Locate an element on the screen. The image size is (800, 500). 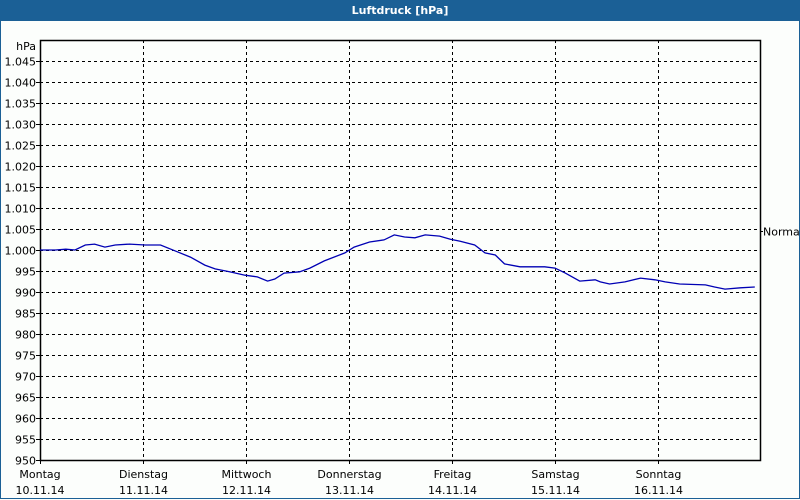
x-tick-day: Mittwoch is located at coordinates (247, 474).